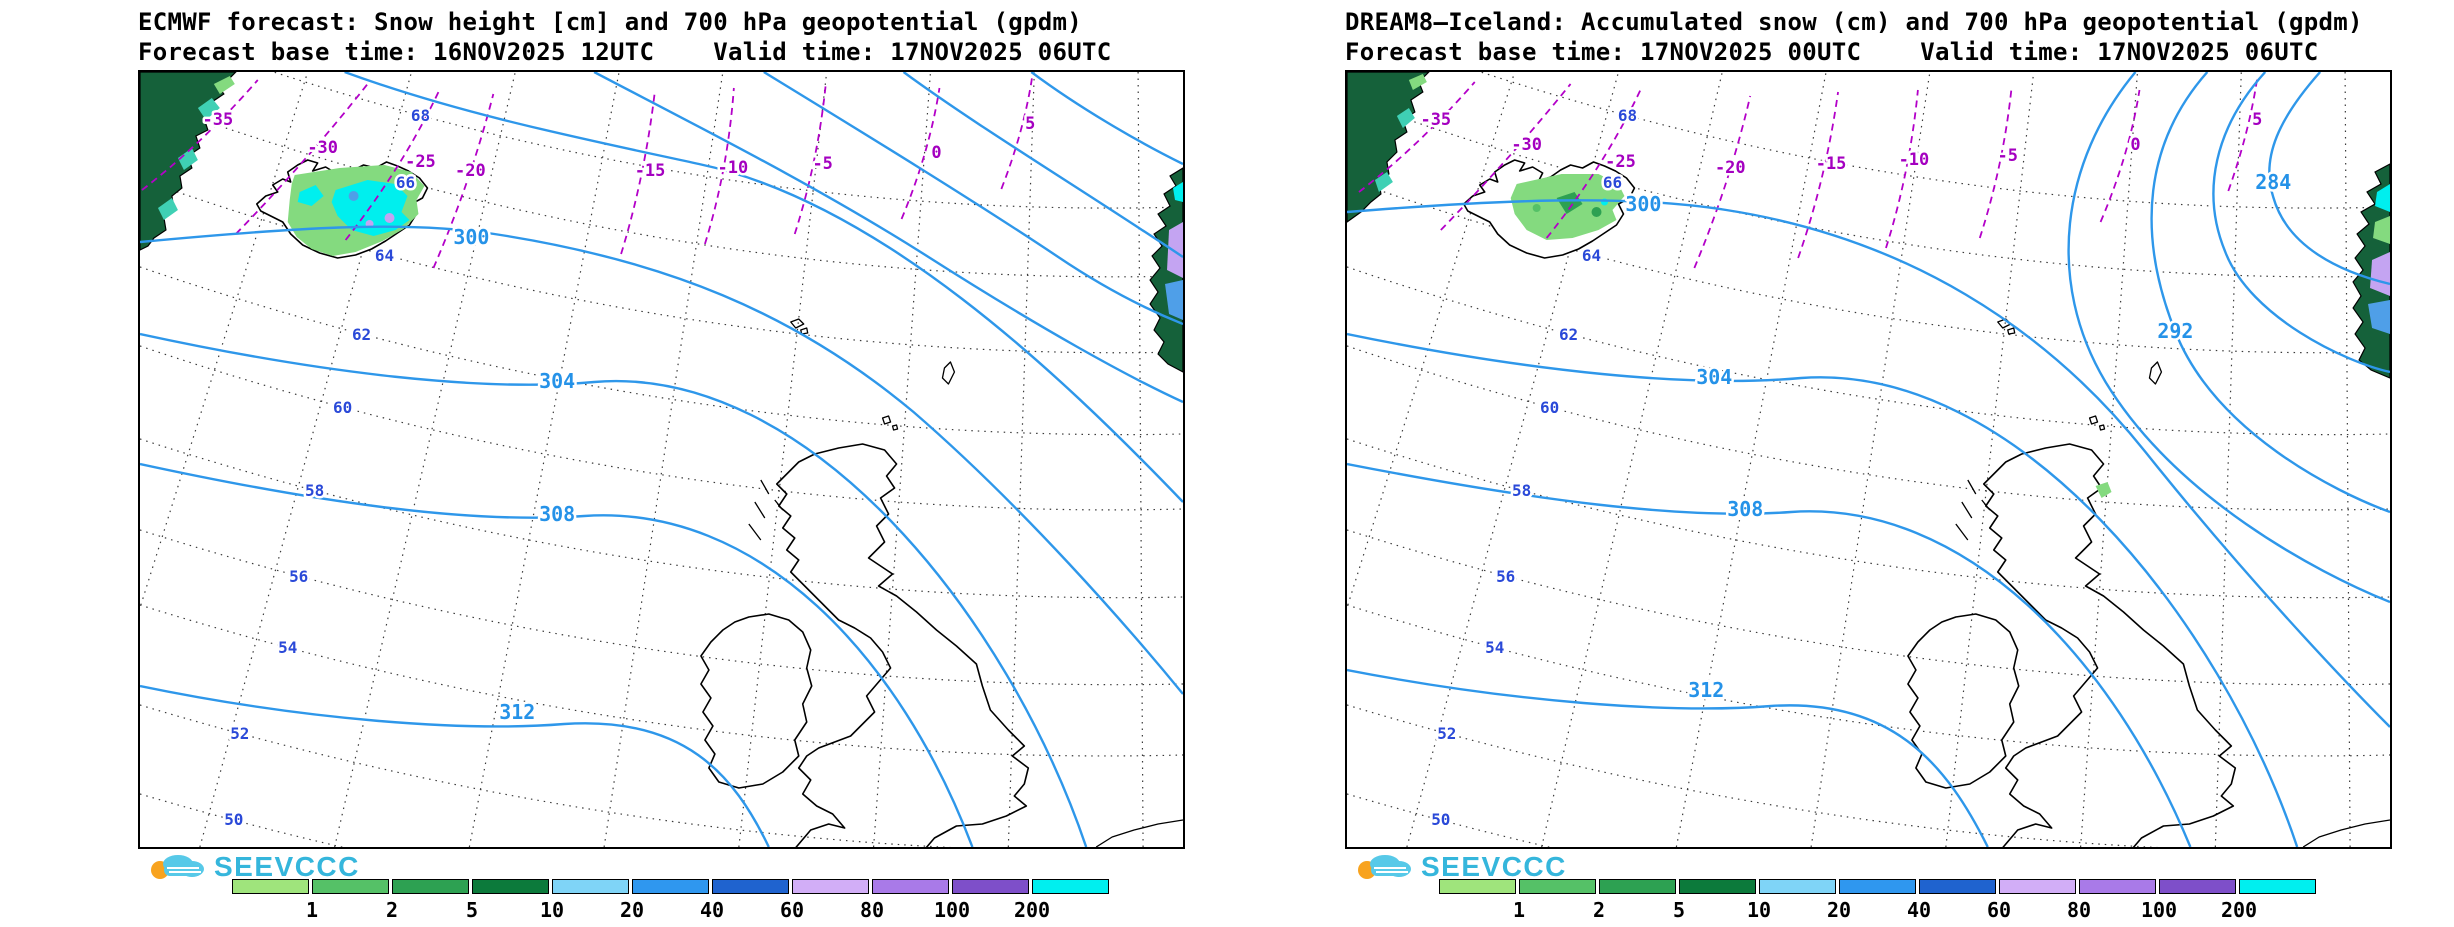 This screenshot has width=2454, height=927. What do you see at coordinates (1494, 647) in the screenshot?
I see `latitude-label: 54` at bounding box center [1494, 647].